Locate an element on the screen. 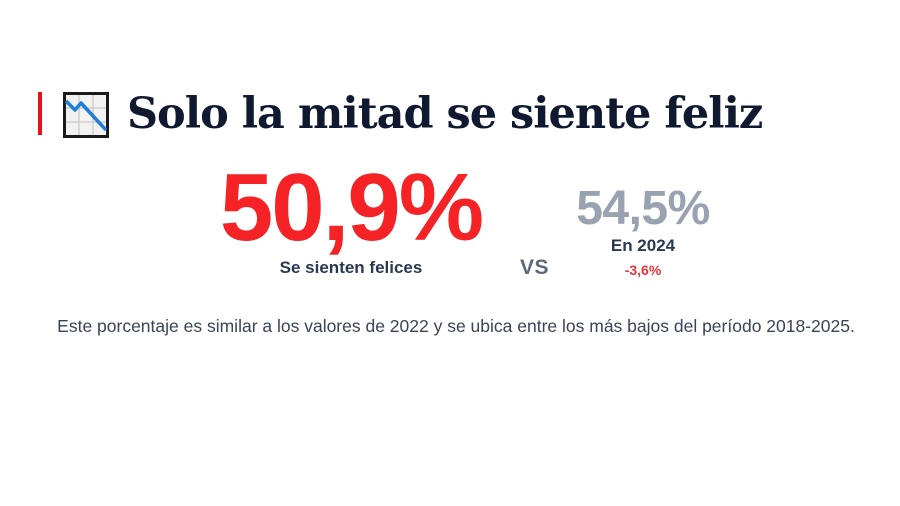 The height and width of the screenshot is (506, 900). title-accent-bar is located at coordinates (40, 113).